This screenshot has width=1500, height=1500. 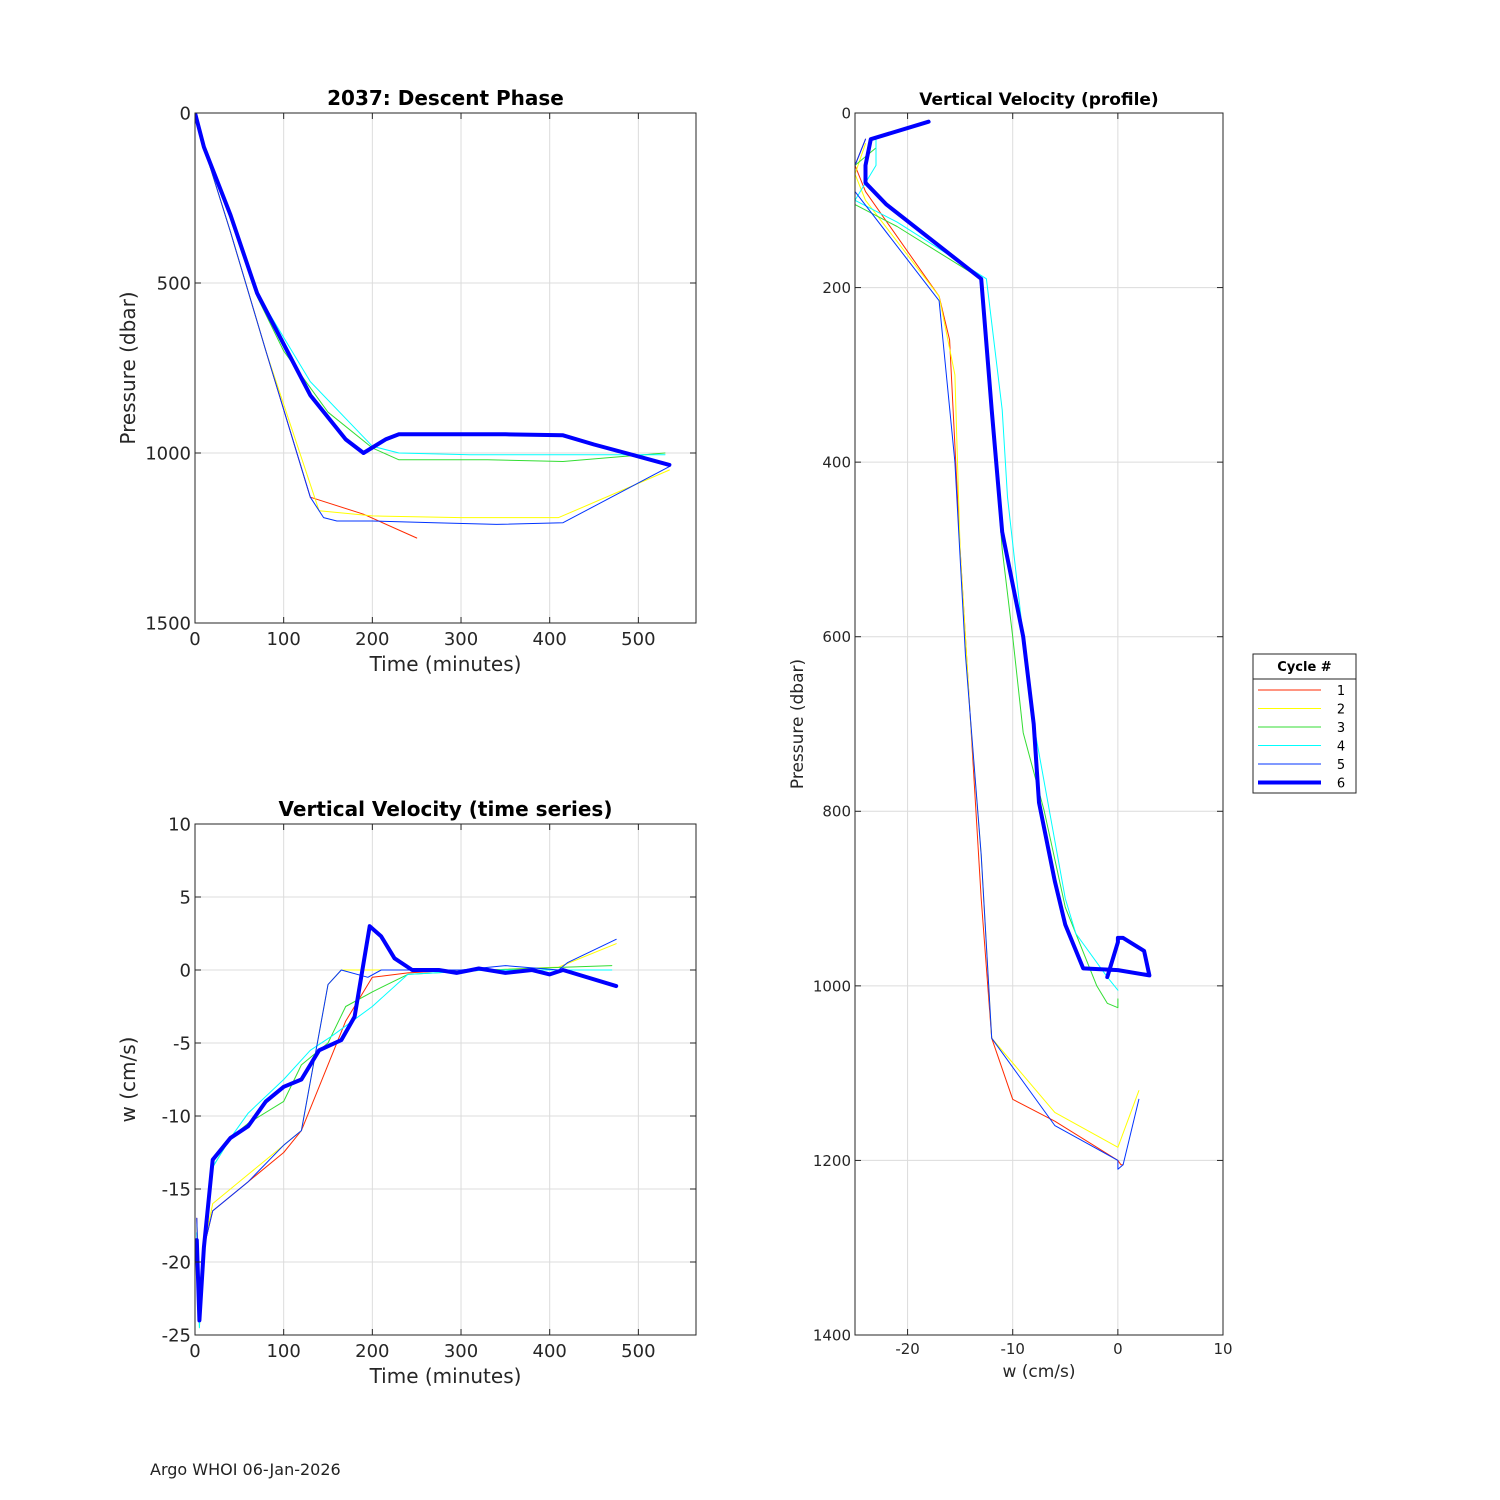 What do you see at coordinates (182, 1043) in the screenshot?
I see `y-tick-label: -5` at bounding box center [182, 1043].